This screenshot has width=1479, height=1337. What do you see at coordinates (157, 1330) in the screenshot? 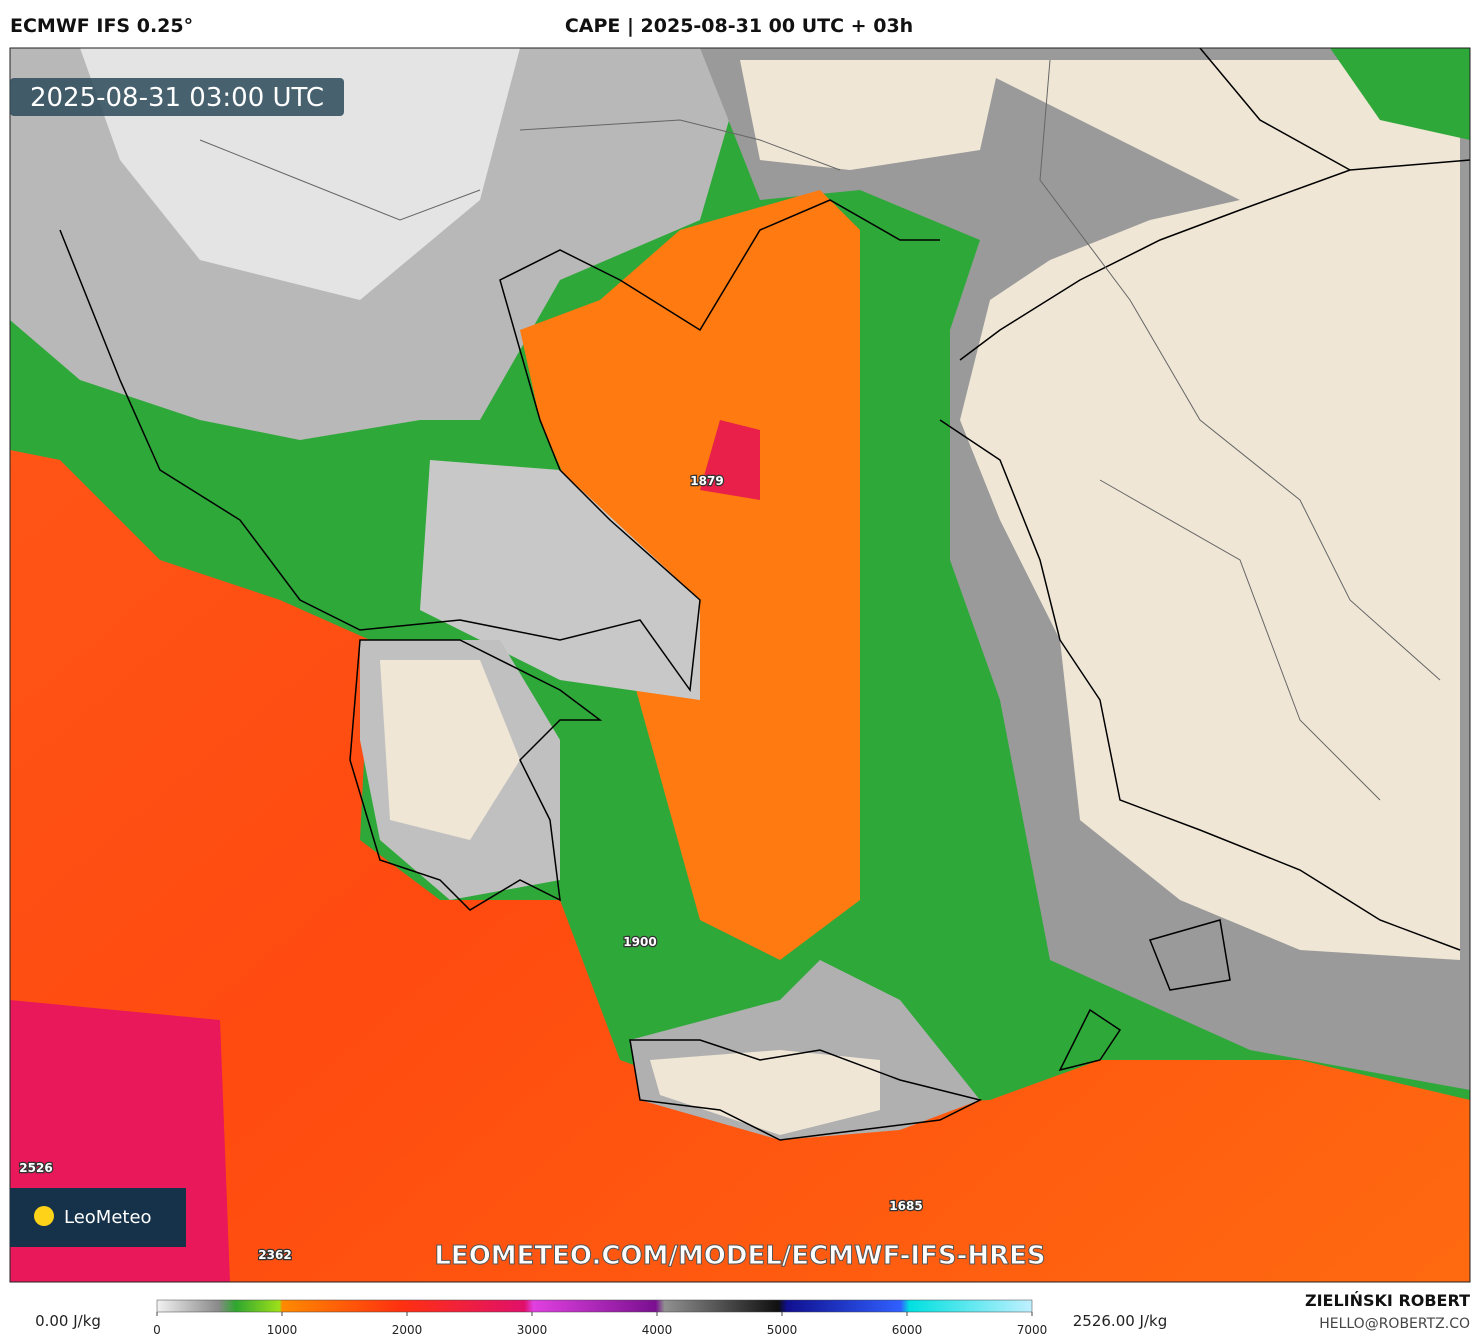
I see `colorbar-tick-label: 0` at bounding box center [157, 1330].